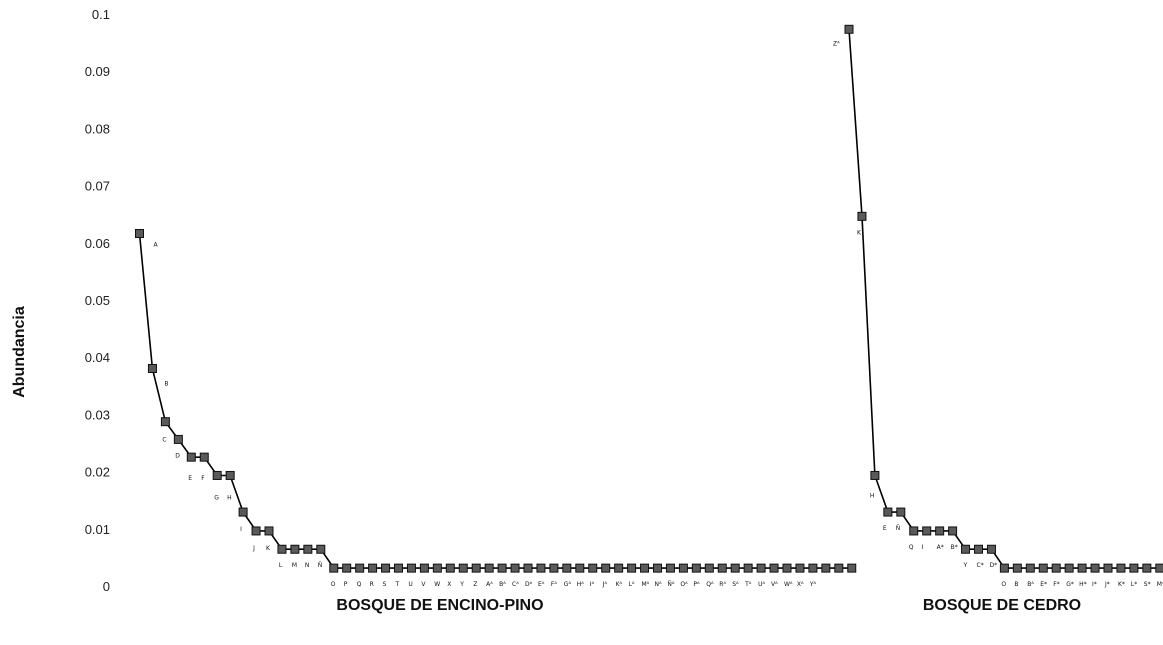 This screenshot has height=645, width=1163. Describe the element at coordinates (658, 584) in the screenshot. I see `point-label: Nᴬ` at that location.